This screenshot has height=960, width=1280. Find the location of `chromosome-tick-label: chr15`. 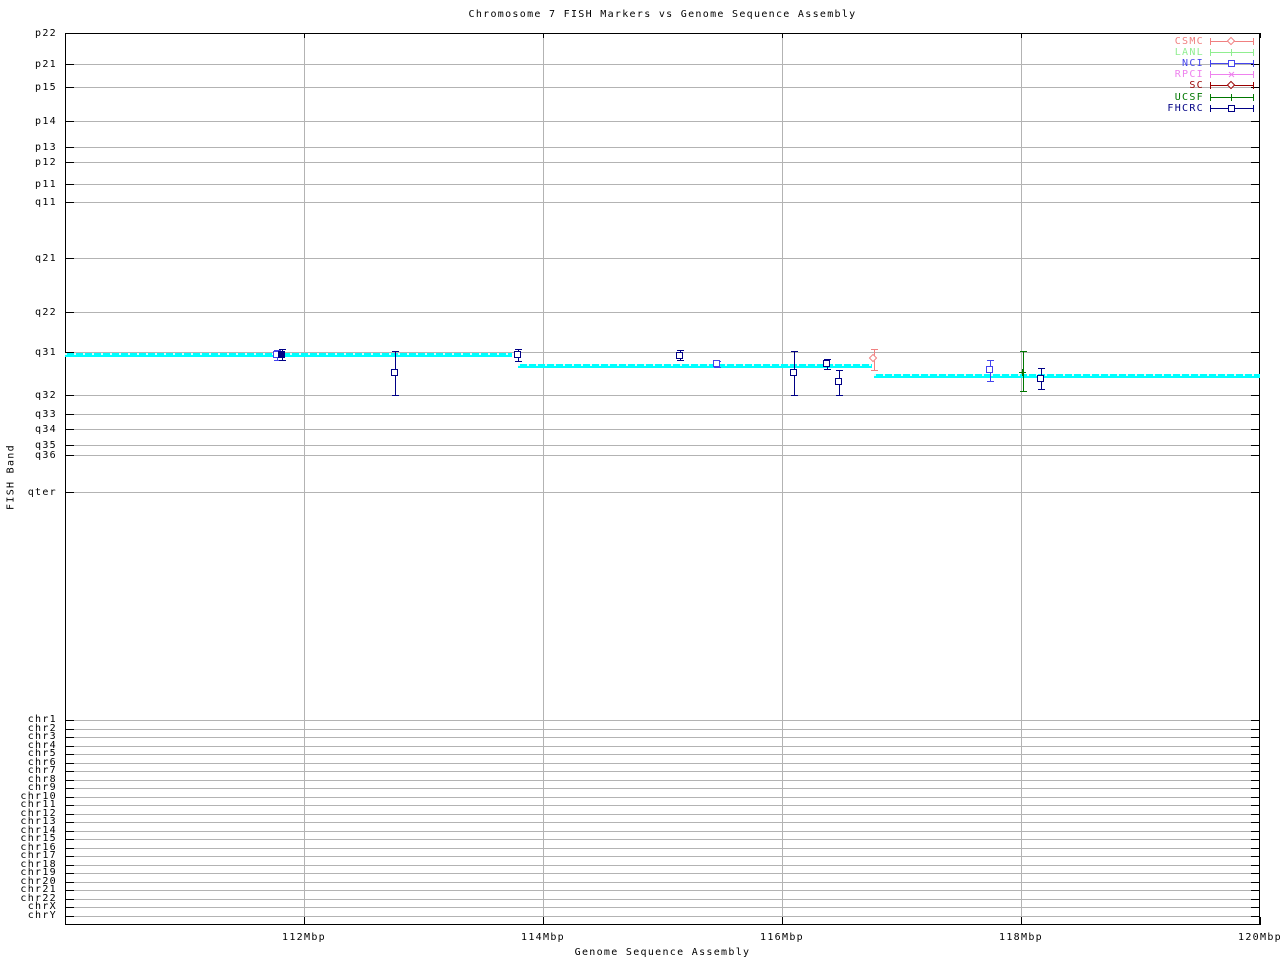

chromosome-tick-label: chr15 is located at coordinates (38, 838).